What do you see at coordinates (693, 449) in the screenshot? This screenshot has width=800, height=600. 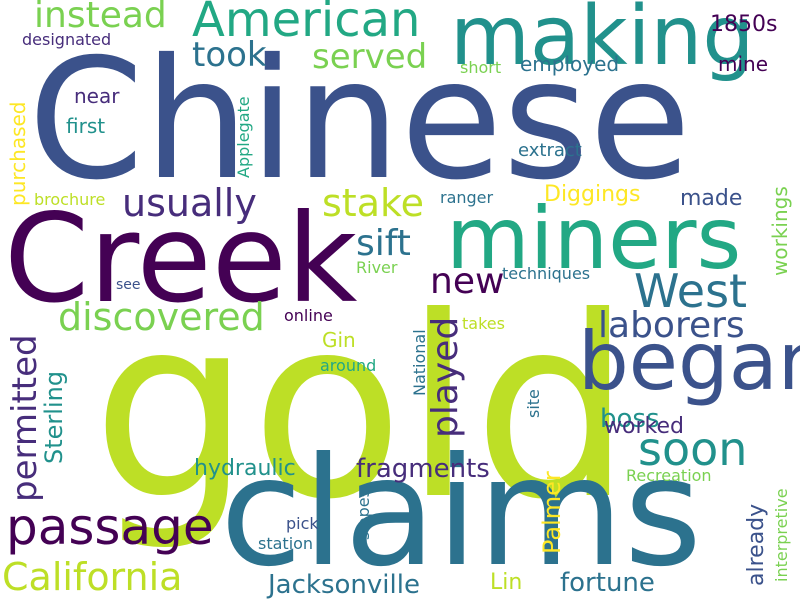 I see `word-soon: soon` at bounding box center [693, 449].